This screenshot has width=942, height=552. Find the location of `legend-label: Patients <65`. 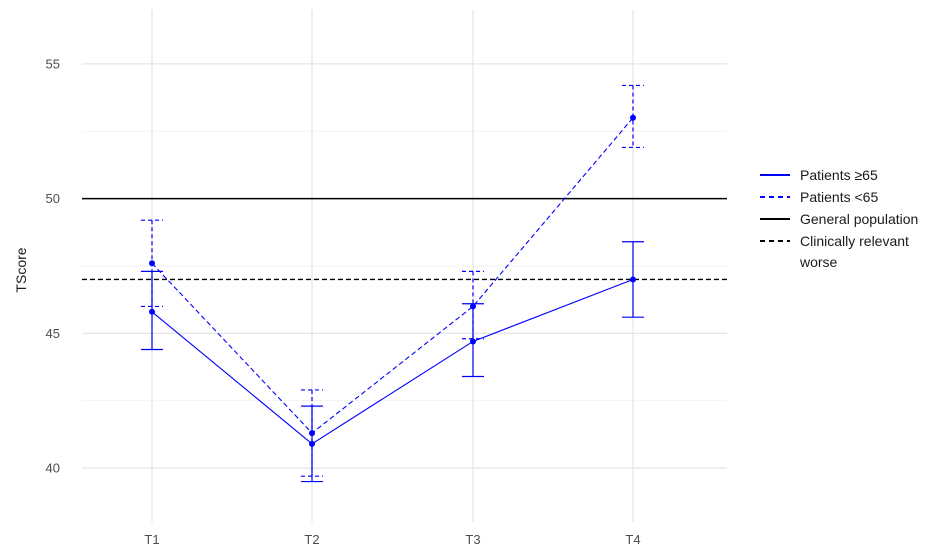

legend-label: Patients <65 is located at coordinates (839, 197).